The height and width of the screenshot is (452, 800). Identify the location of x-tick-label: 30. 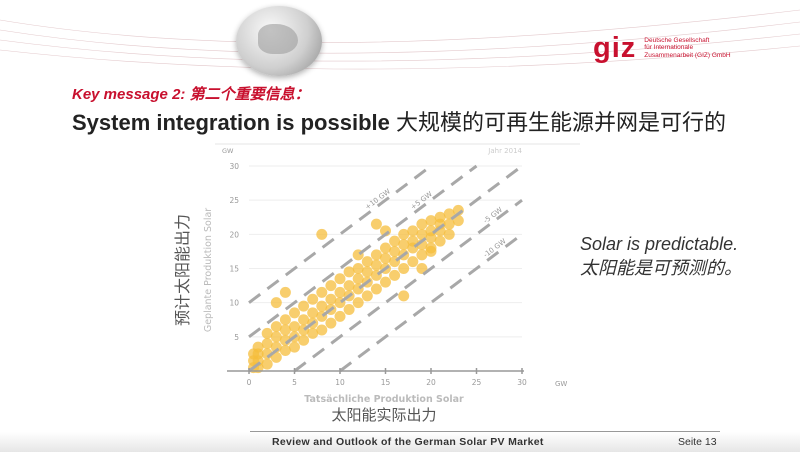
(522, 382).